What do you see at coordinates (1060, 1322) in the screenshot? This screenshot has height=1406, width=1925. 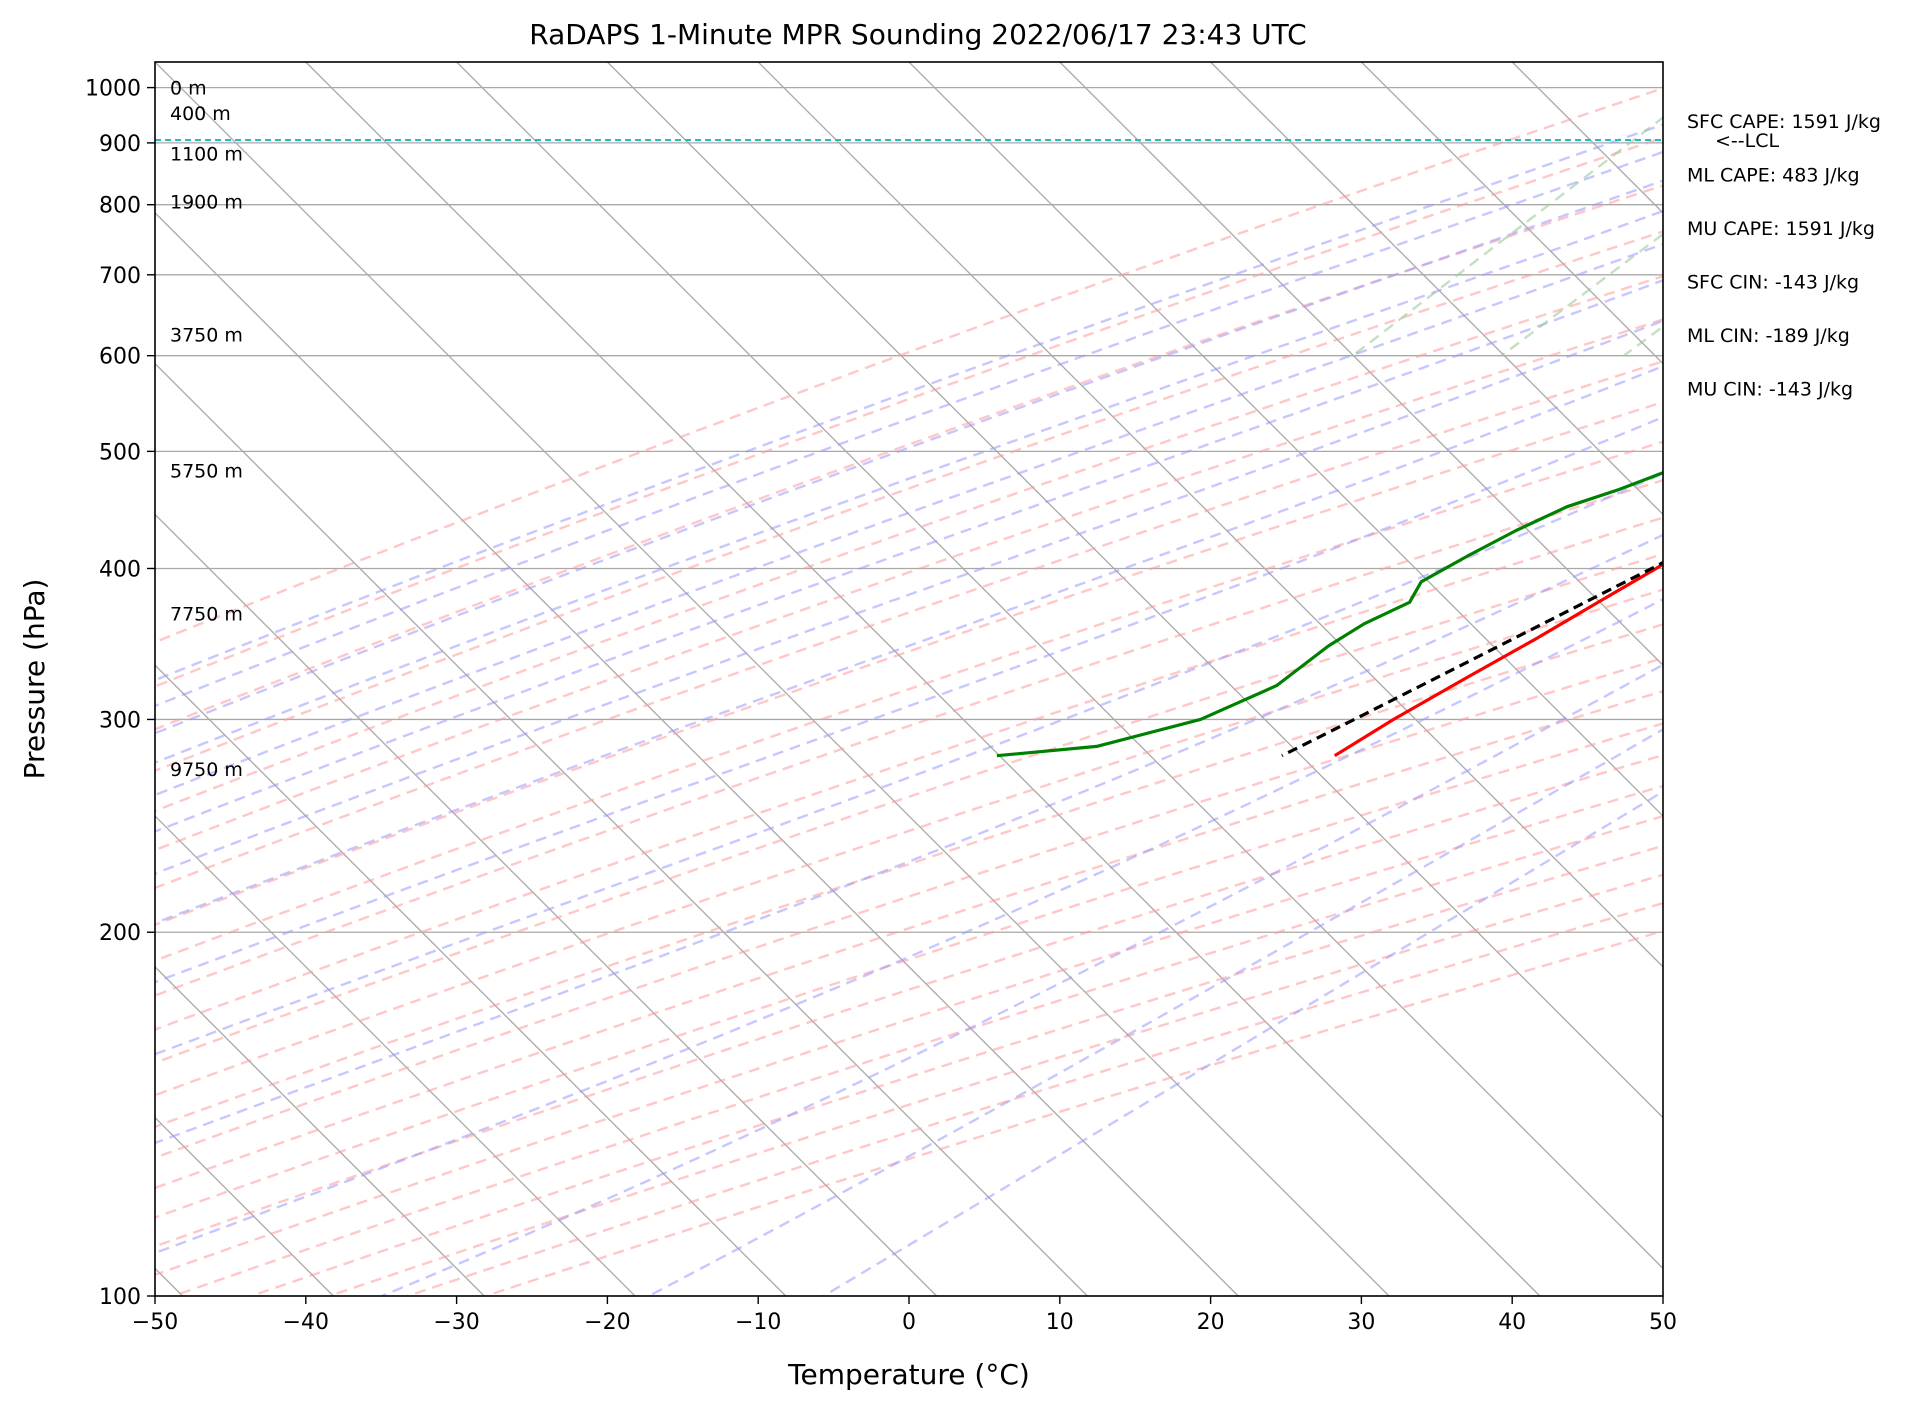 I see `x-tick-label: 10` at bounding box center [1060, 1322].